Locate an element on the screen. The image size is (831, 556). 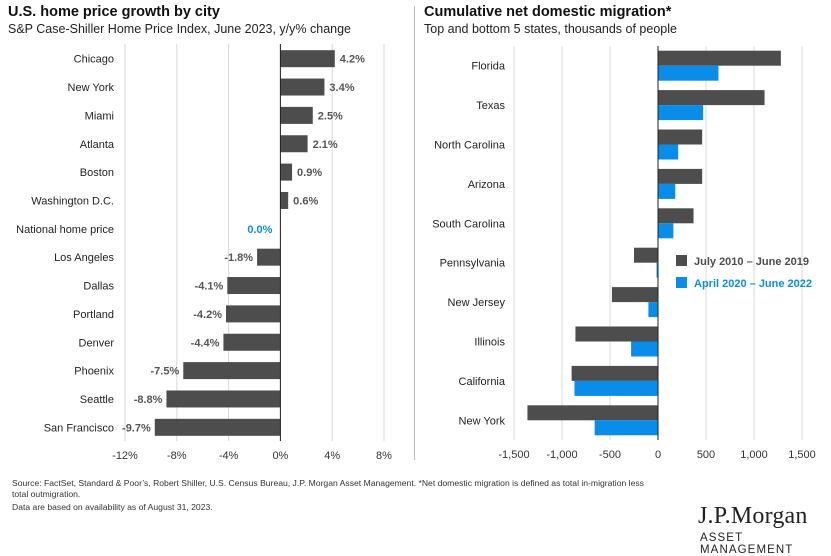
left-chart-title: U.S. home price growth by city is located at coordinates (114, 12).